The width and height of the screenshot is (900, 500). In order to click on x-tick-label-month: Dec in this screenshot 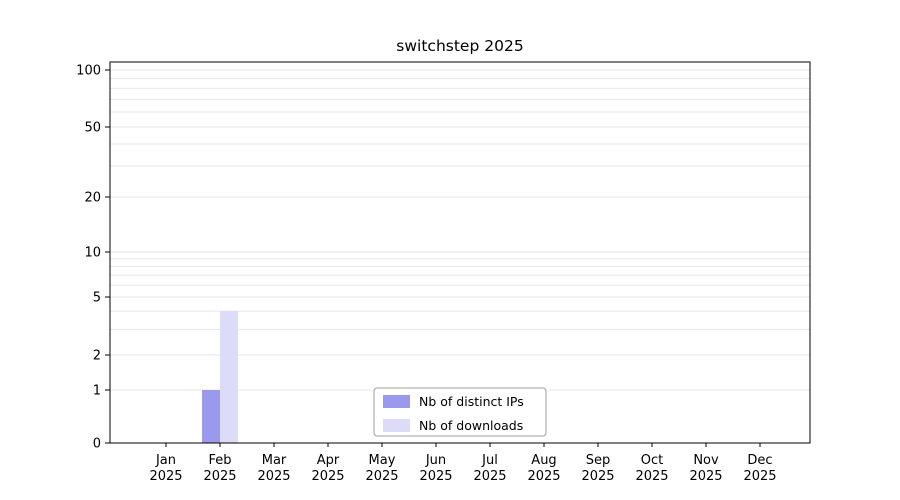, I will do `click(759, 460)`.